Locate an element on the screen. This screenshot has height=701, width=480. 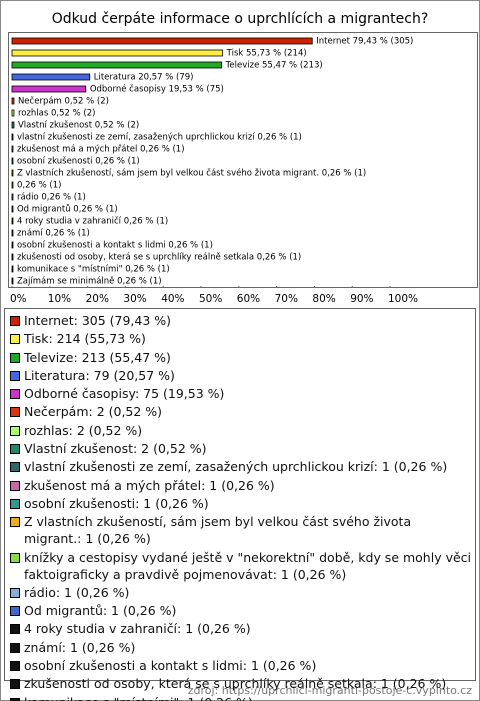
bar-label: Televize 55,47 % (213) is located at coordinates (274, 66).